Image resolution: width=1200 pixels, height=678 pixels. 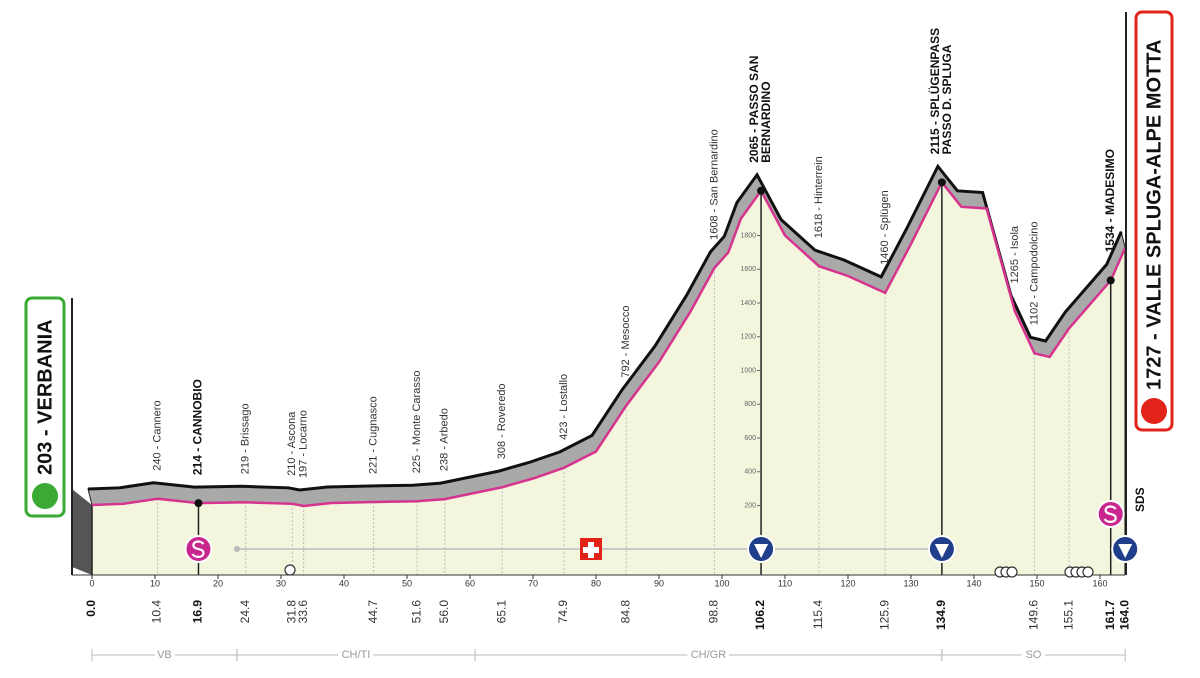 What do you see at coordinates (1068, 615) in the screenshot?
I see `km-label: 155.1` at bounding box center [1068, 615].